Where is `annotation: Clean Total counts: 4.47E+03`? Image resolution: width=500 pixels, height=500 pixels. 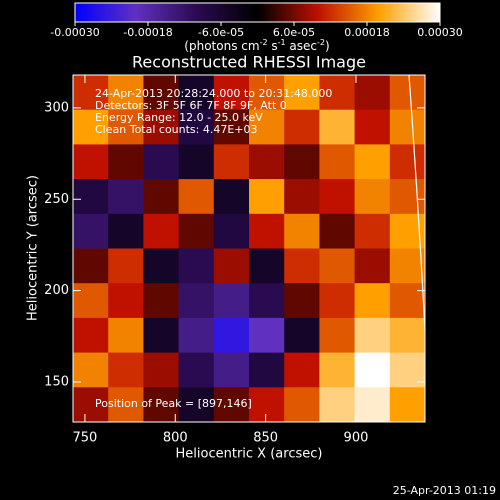 annotation: Clean Total counts: 4.47E+03 is located at coordinates (176, 129).